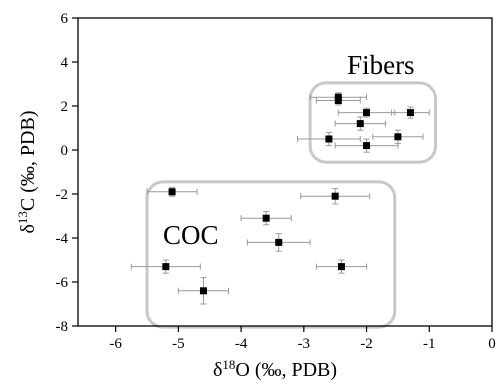  I want to click on y-tick-label: -6, so click(62, 283).